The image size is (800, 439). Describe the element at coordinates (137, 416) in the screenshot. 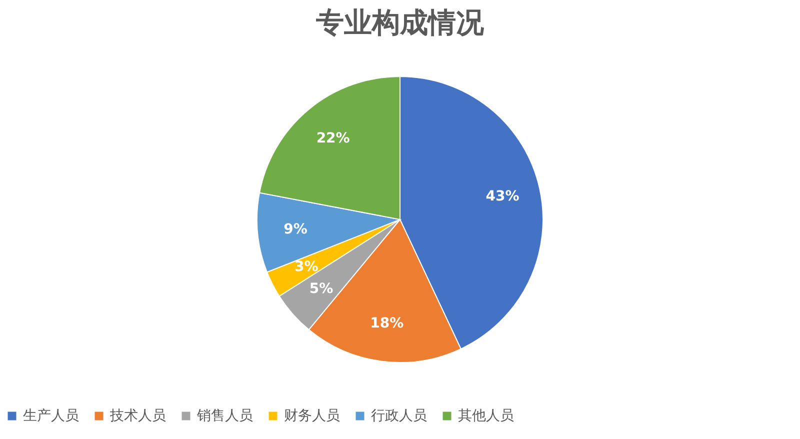

I see `legend-label: 技术人员` at that location.